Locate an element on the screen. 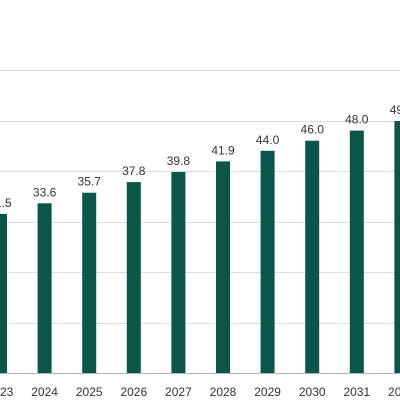 The image size is (400, 400). x-tick-label-2026: 2026 is located at coordinates (133, 392).